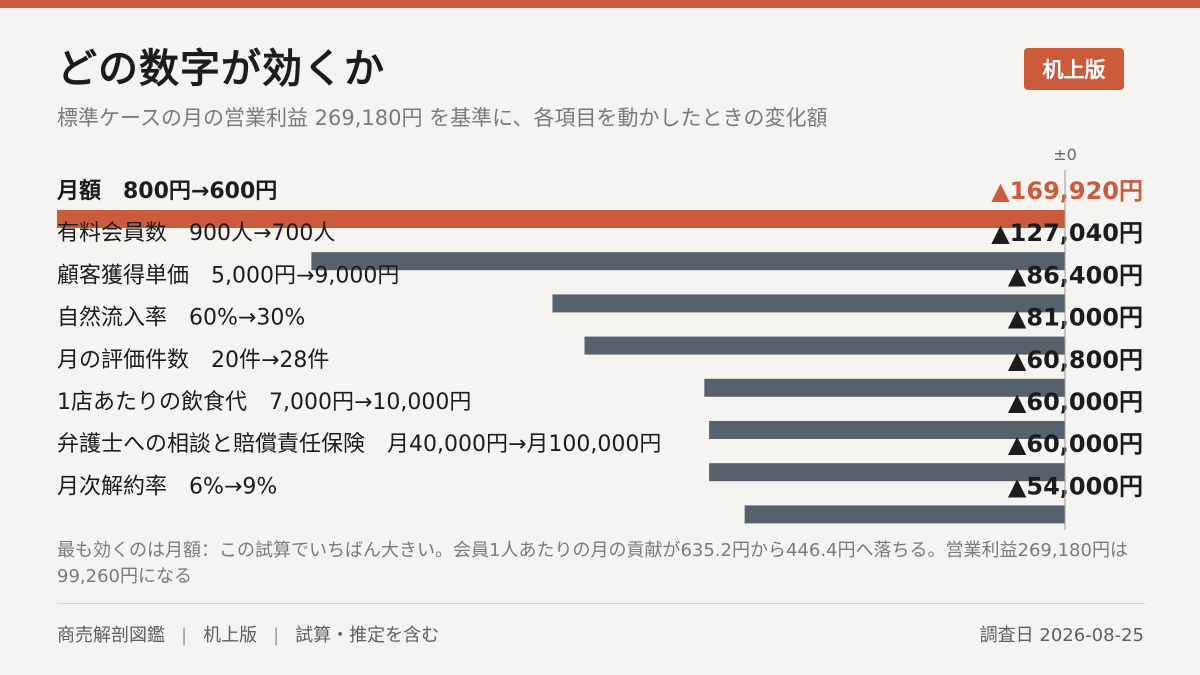 The width and height of the screenshot is (1200, 675). What do you see at coordinates (1075, 275) in the screenshot?
I see `value-label-2: ▲86,400円` at bounding box center [1075, 275].